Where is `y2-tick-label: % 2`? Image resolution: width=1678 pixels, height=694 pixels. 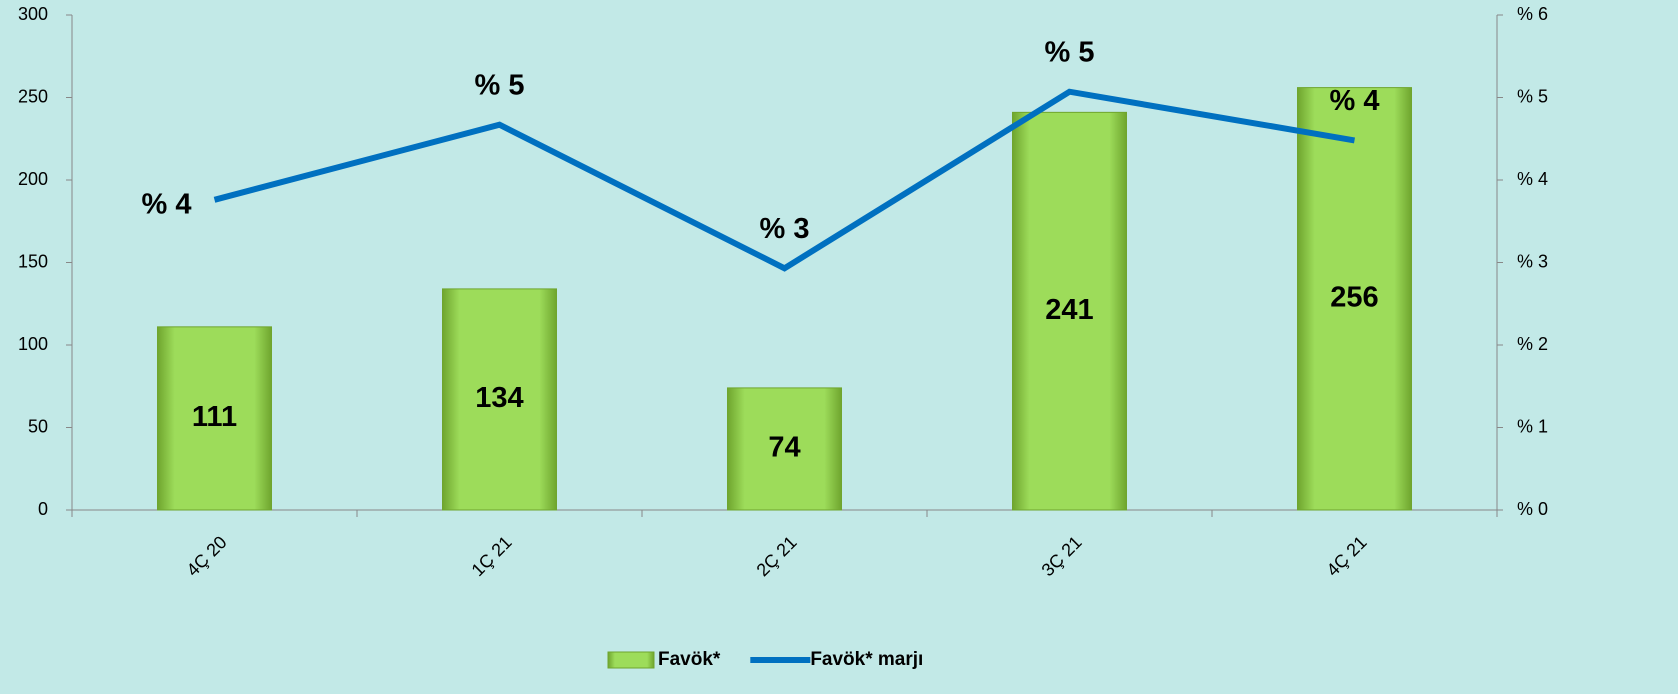
y2-tick-label: % 2 is located at coordinates (1532, 344).